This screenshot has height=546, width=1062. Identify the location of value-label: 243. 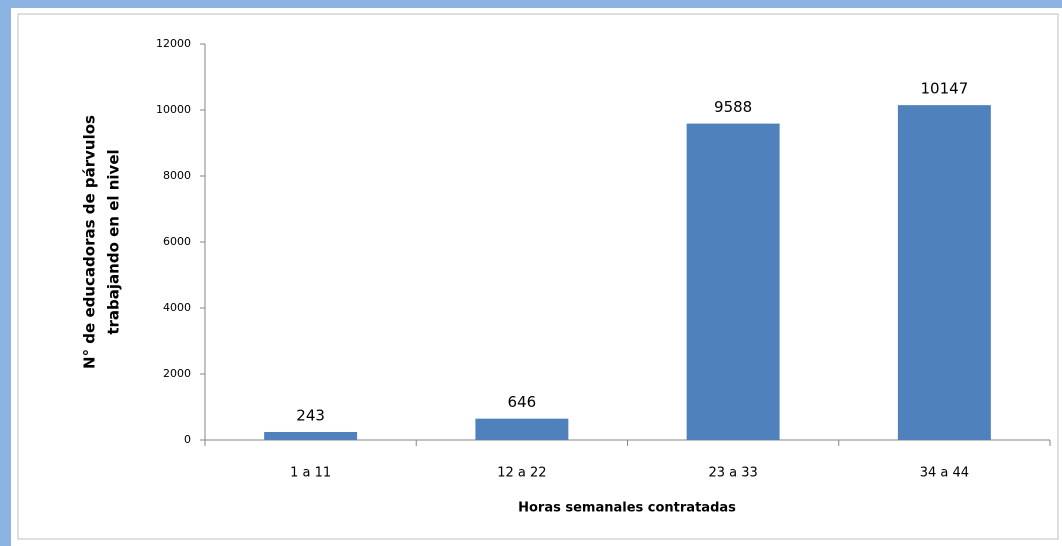
(310, 415).